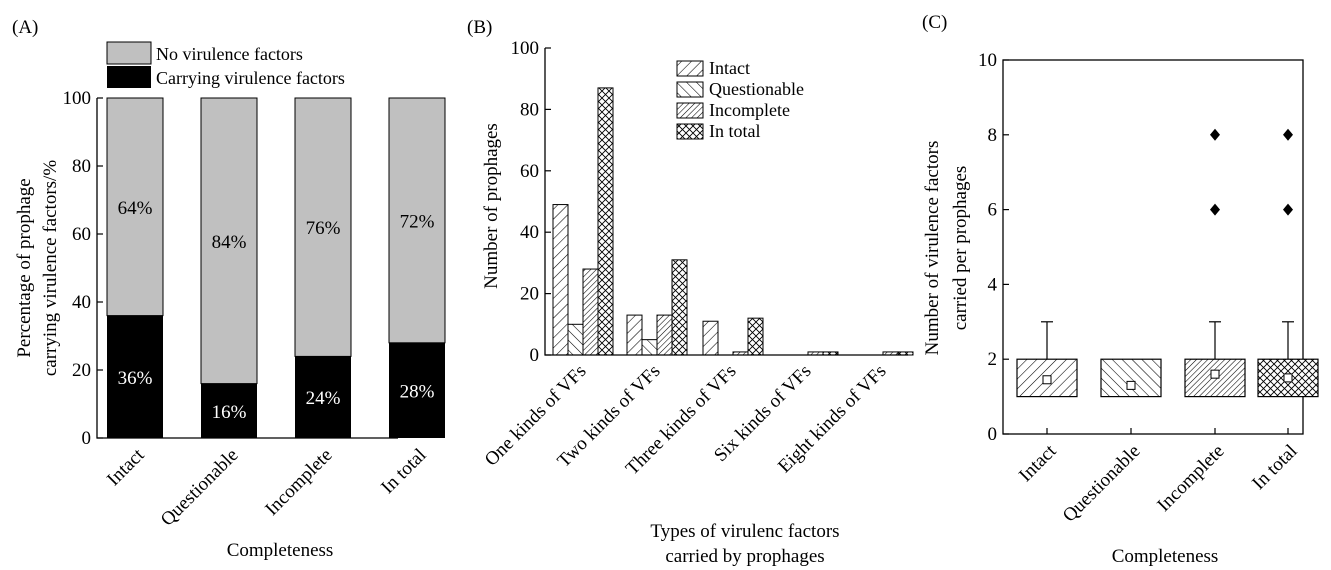 The image size is (1331, 570). What do you see at coordinates (993, 210) in the screenshot?
I see `c-y-tick-label: 6` at bounding box center [993, 210].